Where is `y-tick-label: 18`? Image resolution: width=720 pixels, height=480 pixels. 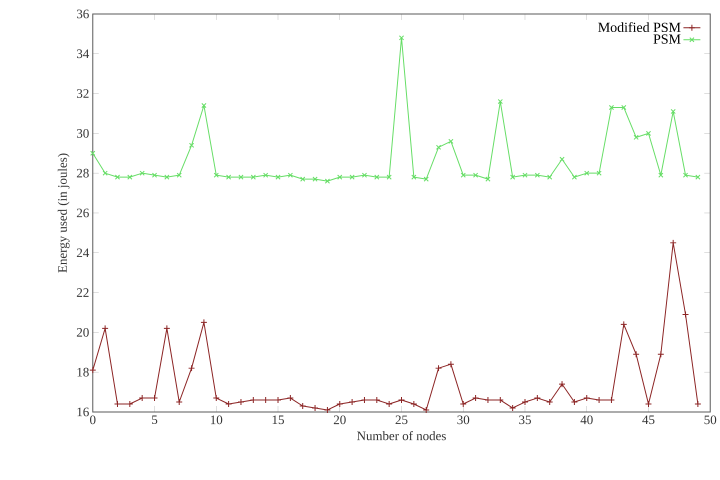 y-tick-label: 18 is located at coordinates (83, 372).